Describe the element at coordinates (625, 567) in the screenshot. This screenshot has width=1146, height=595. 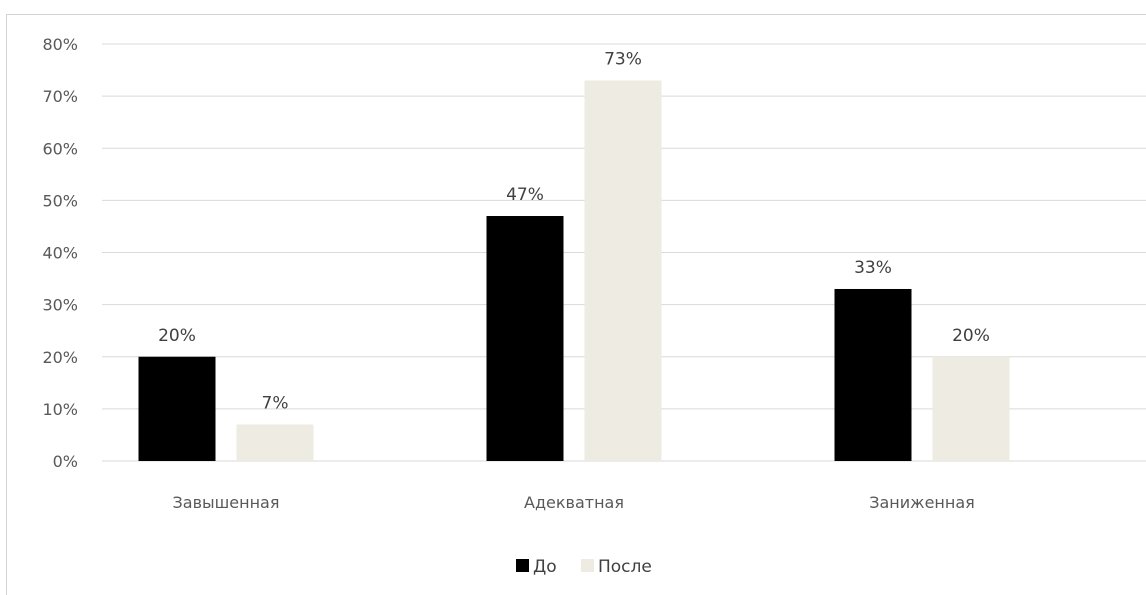
I see `legend-label: После` at that location.